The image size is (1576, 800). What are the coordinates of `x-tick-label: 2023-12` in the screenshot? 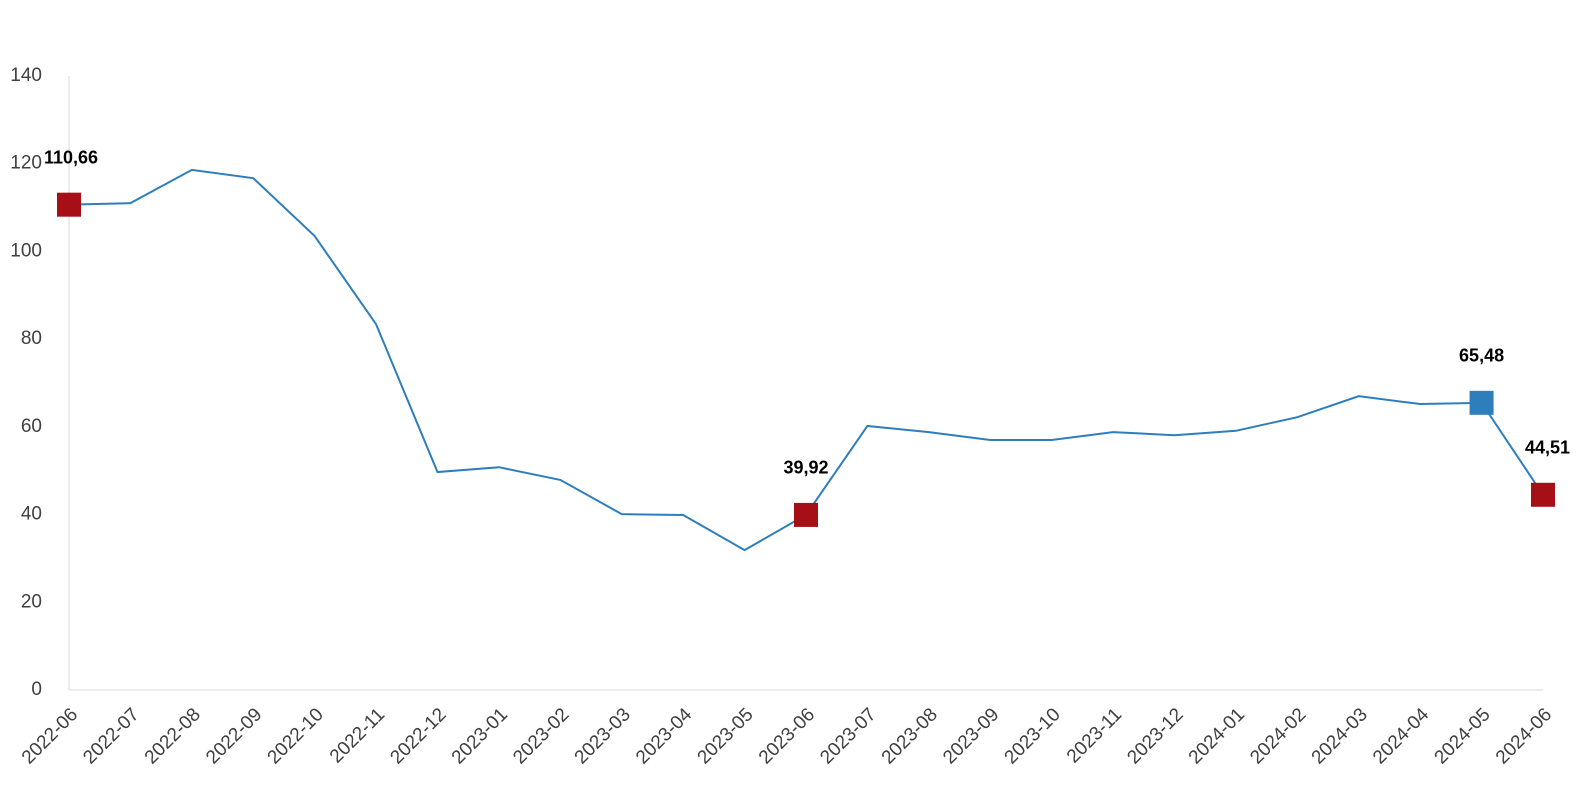 It's located at (1155, 736).